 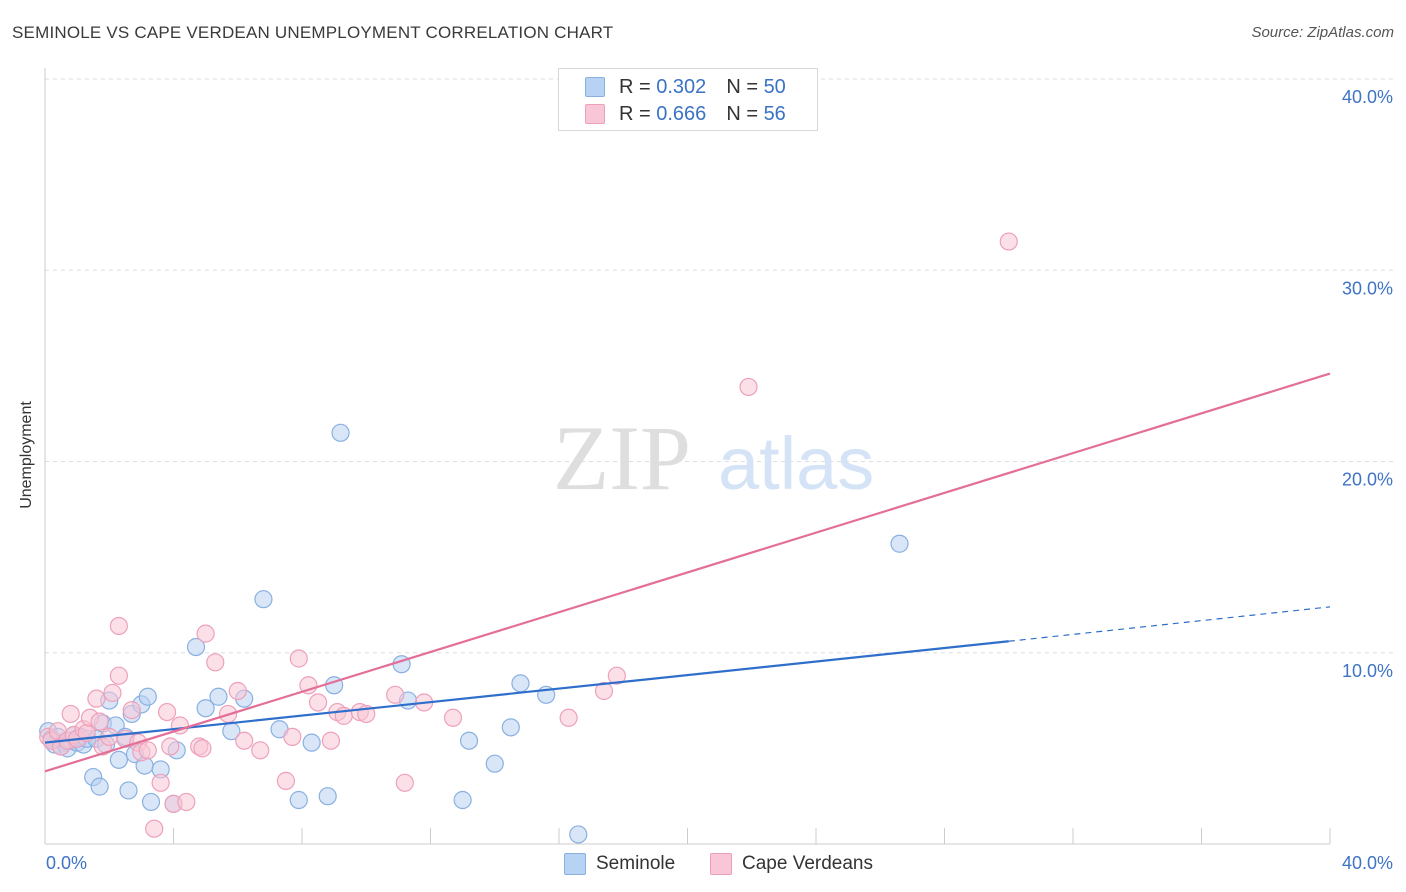 What do you see at coordinates (66, 863) in the screenshot?
I see `x-tick-label-min: 0.0%` at bounding box center [66, 863].